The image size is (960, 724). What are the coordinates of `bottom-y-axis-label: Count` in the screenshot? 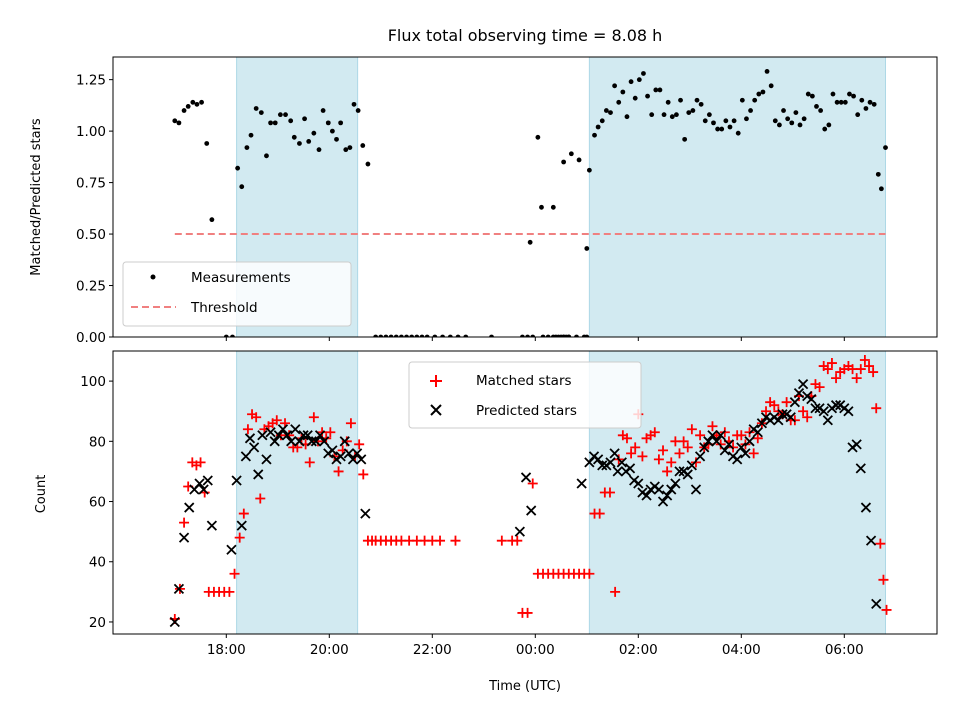 It's located at (41, 494).